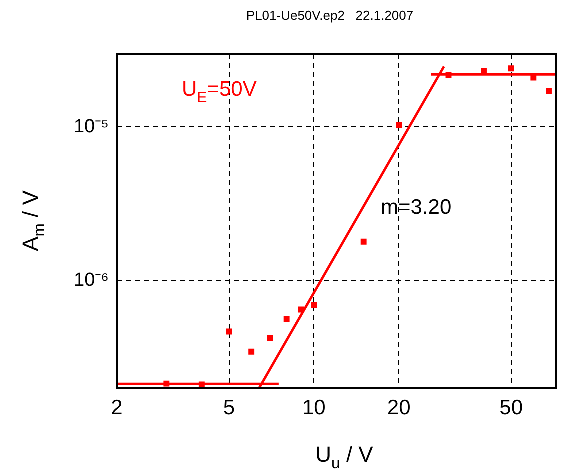 This screenshot has width=561, height=475. Describe the element at coordinates (33, 221) in the screenshot. I see `y-axis-title: Am / V` at that location.